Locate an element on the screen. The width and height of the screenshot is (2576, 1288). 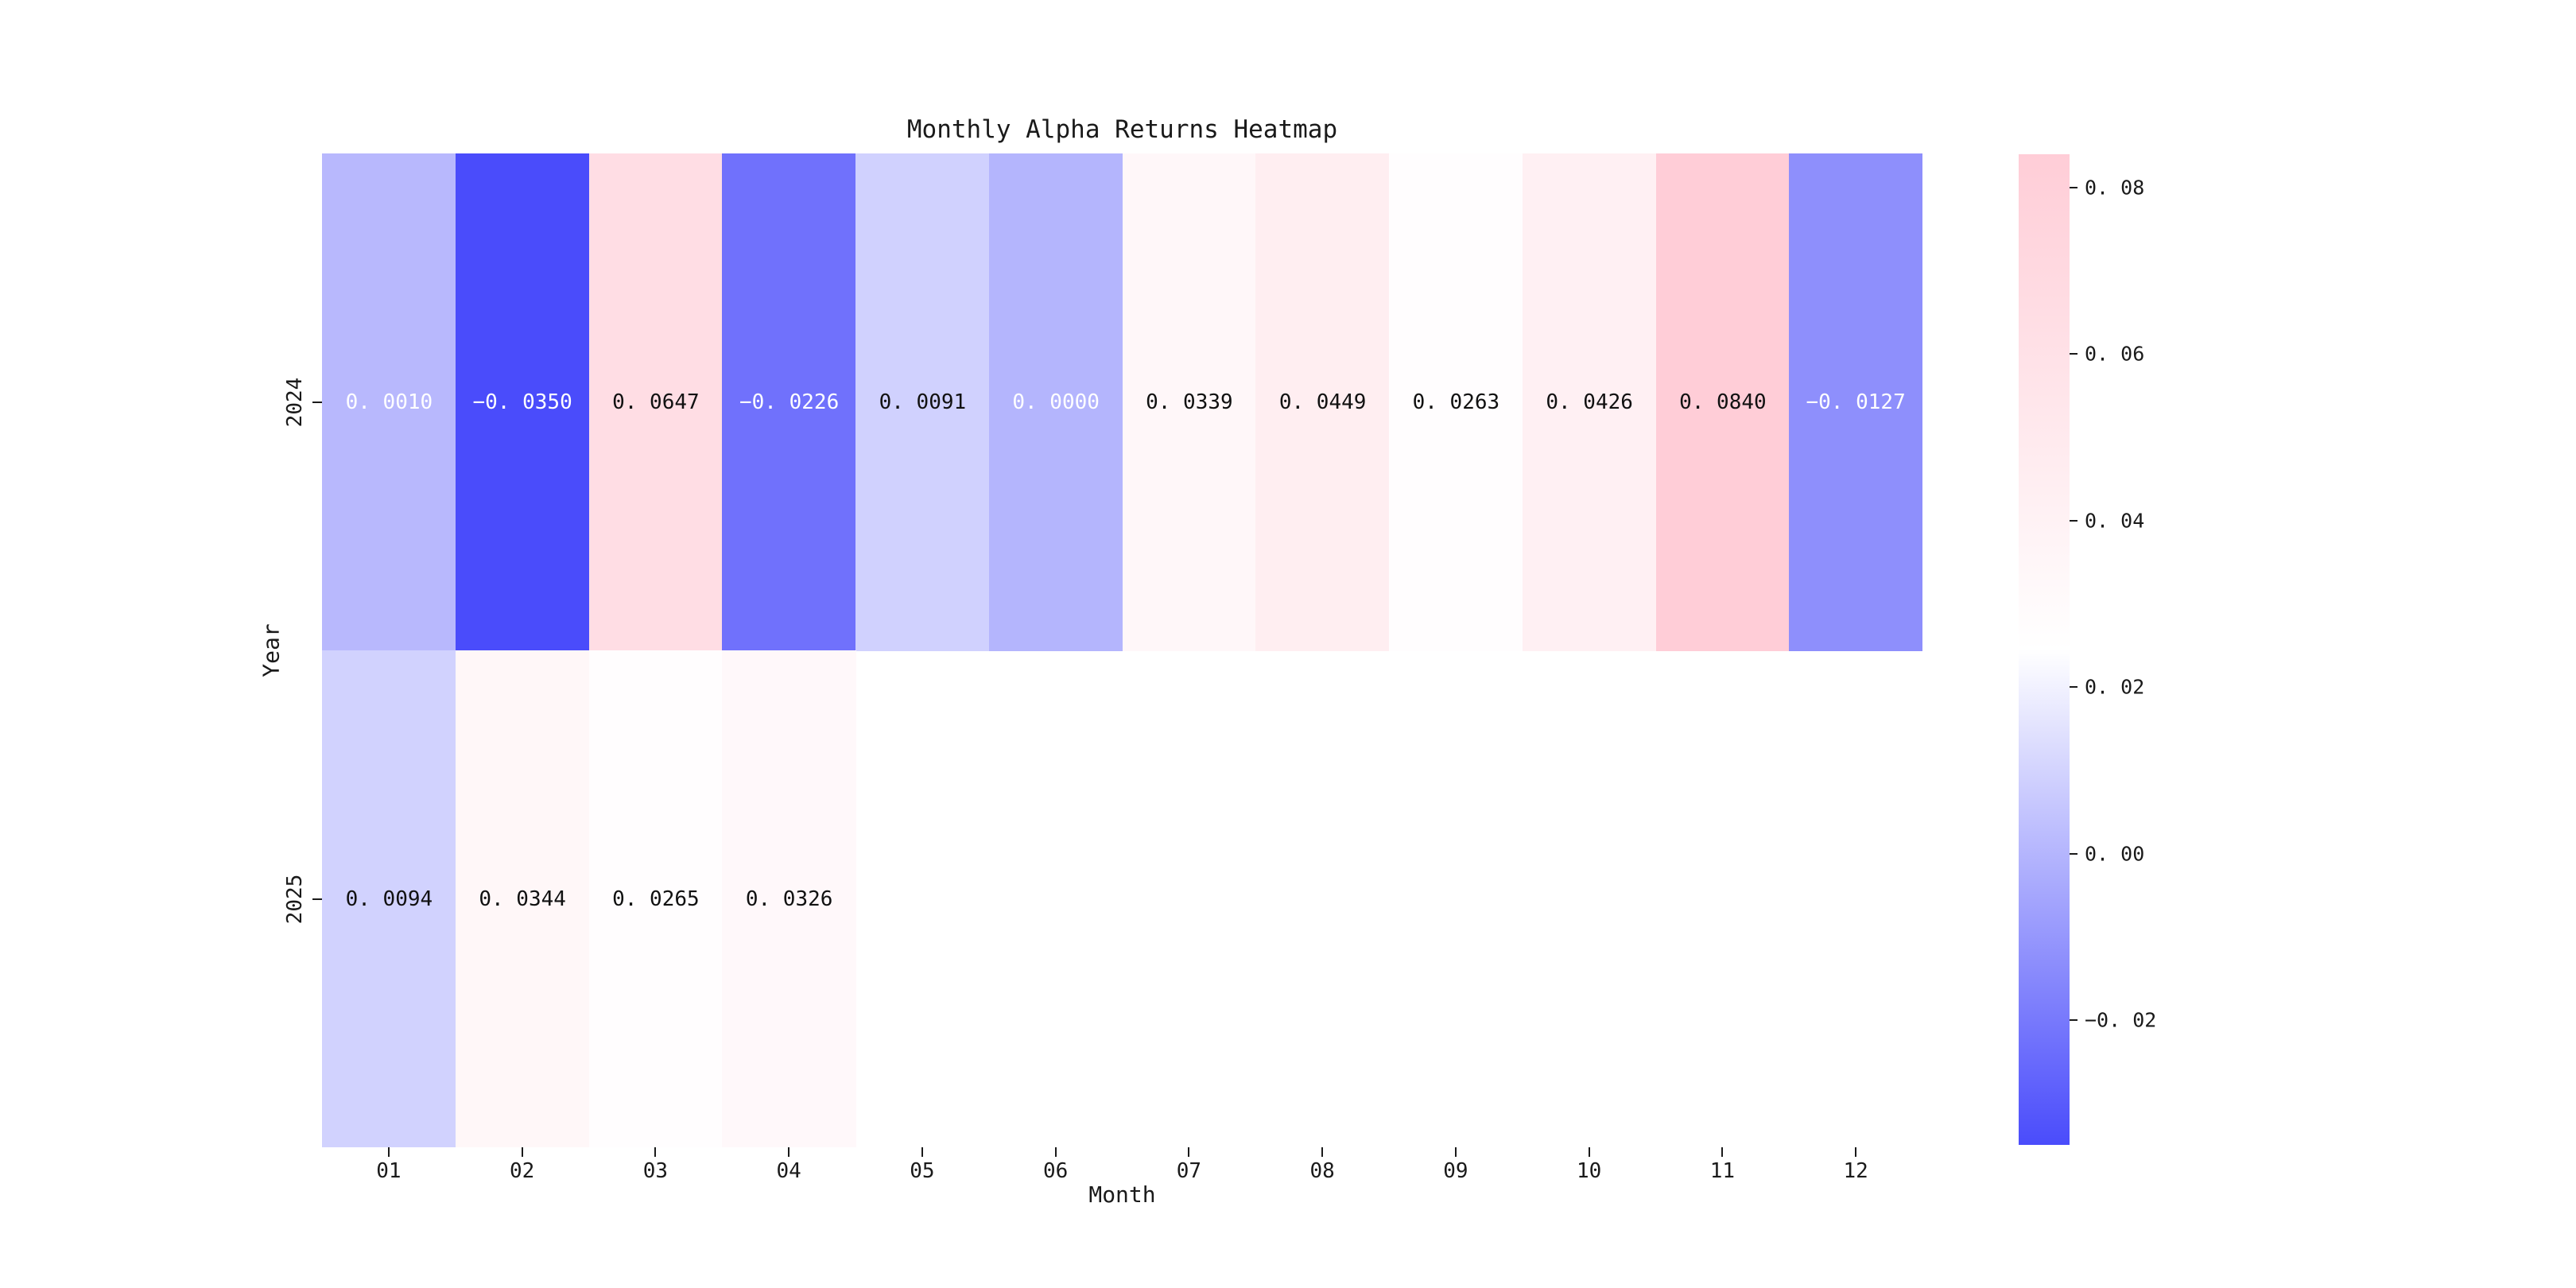
heatmap-cell: 0. 0339 is located at coordinates (1189, 402).